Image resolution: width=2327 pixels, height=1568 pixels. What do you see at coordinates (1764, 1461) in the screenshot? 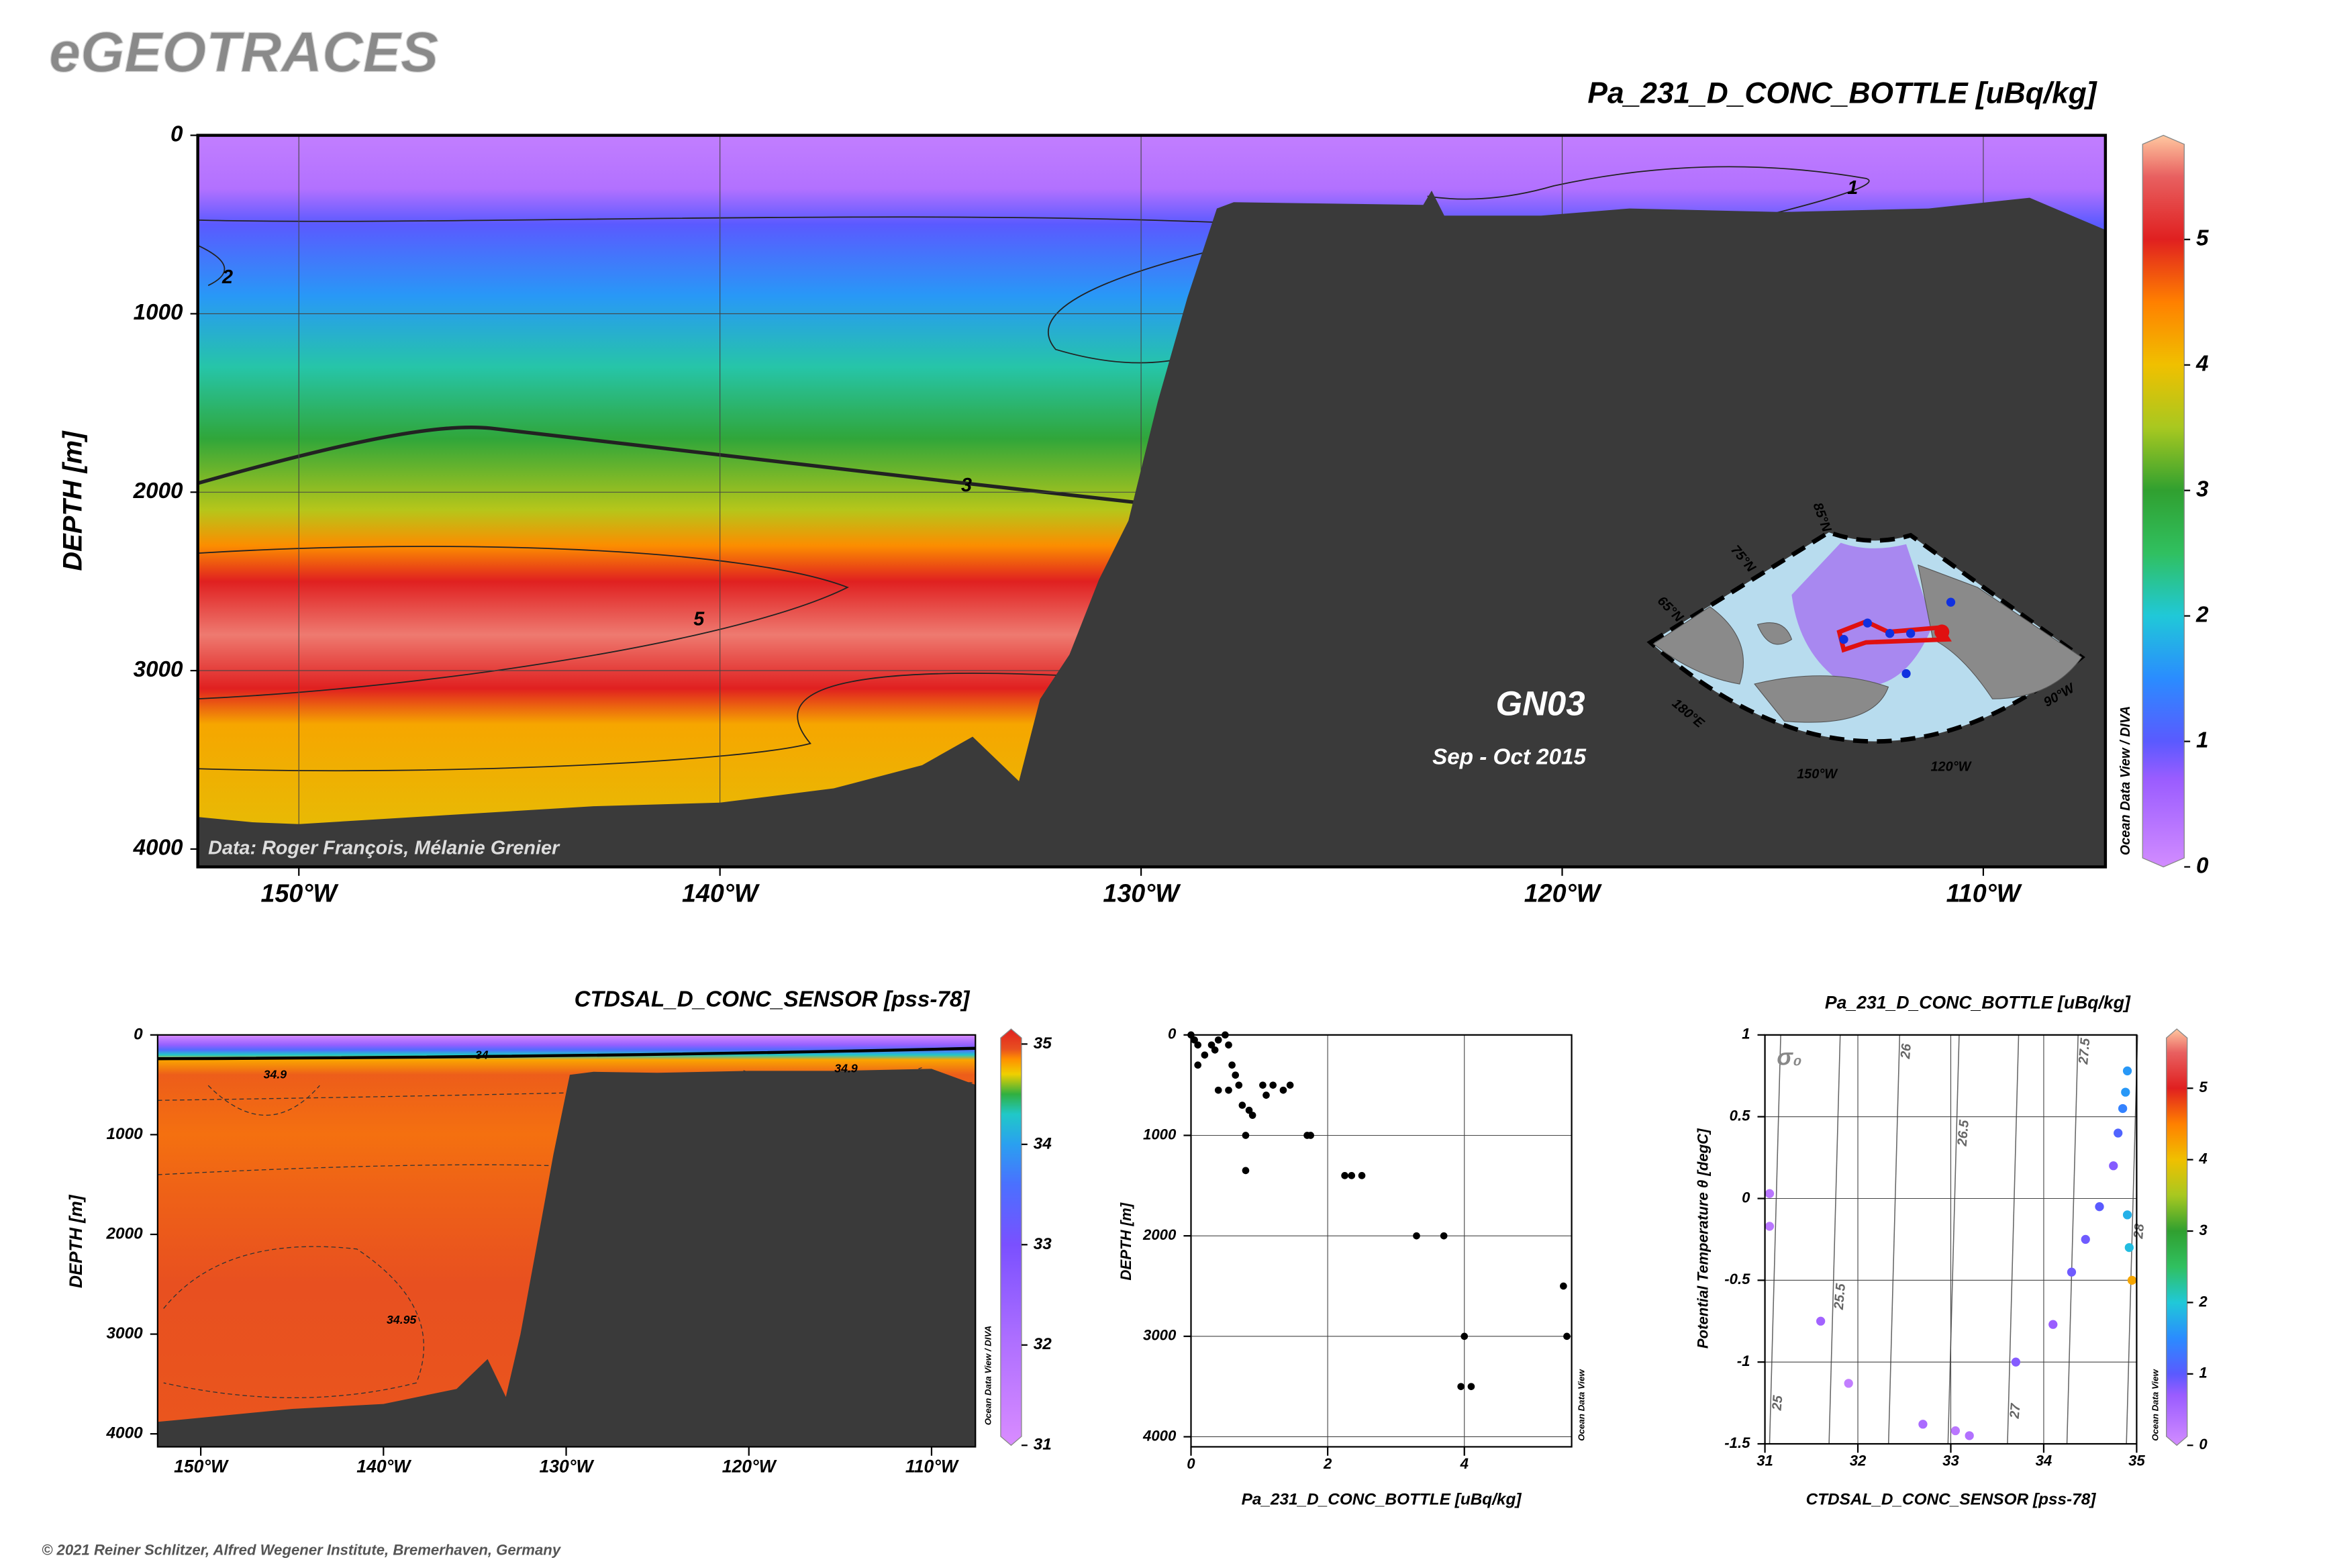
I see `x-tick-label: 31` at bounding box center [1764, 1461].